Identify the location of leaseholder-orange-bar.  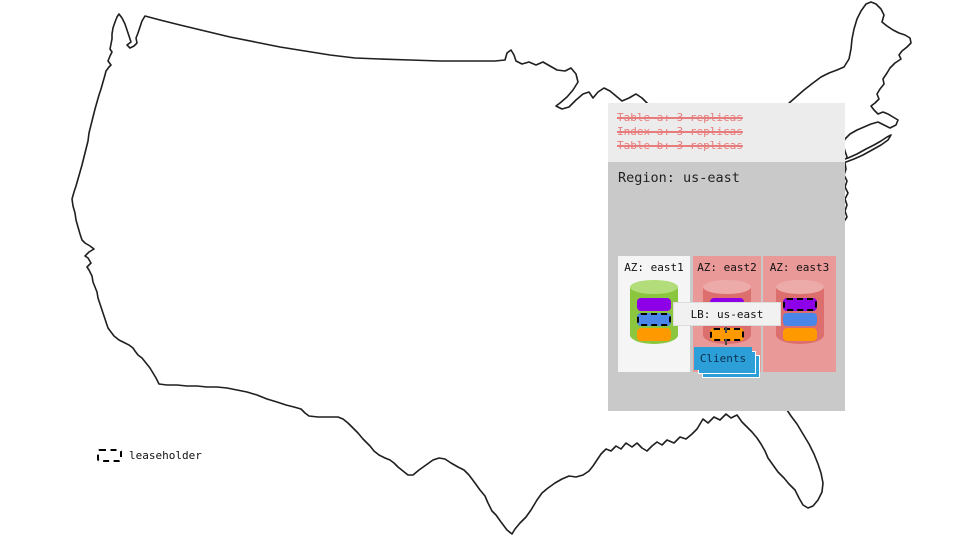
(727, 334).